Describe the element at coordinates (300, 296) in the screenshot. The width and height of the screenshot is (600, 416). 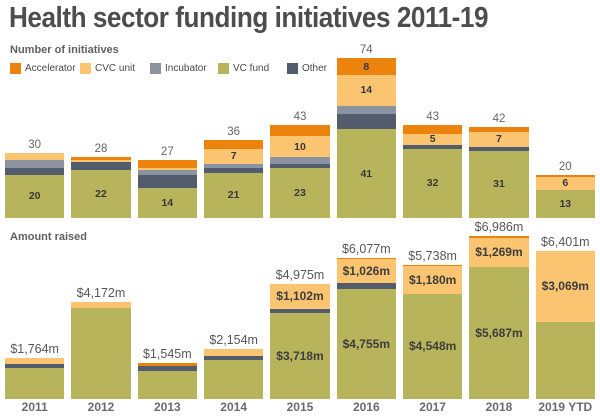
I see `segment-value-label: $1,102m` at that location.